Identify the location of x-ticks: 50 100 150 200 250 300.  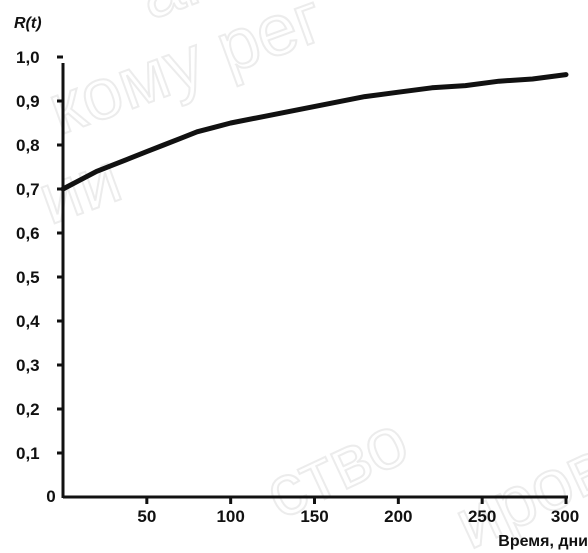
(358, 511).